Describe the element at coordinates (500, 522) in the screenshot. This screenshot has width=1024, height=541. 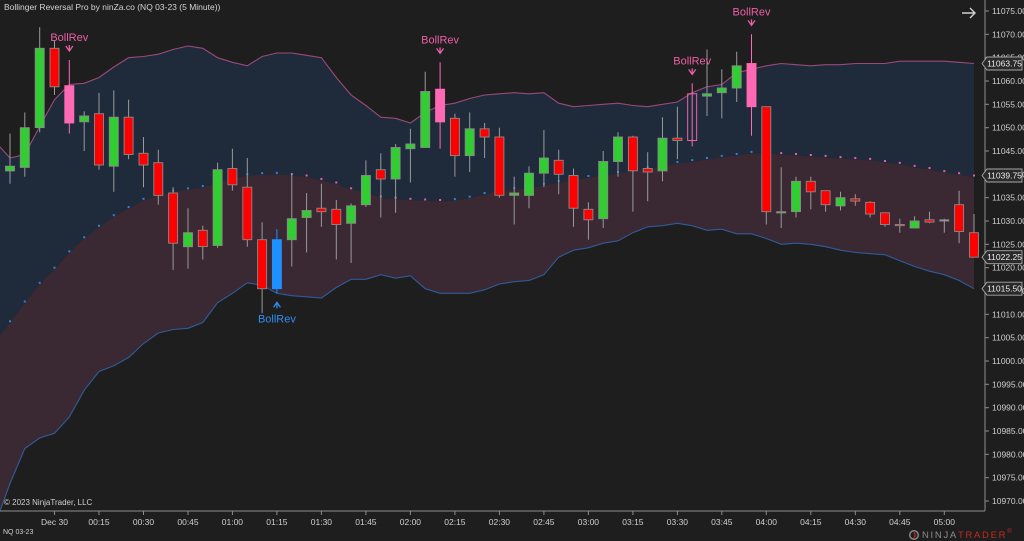
I see `time-tick-label: 02:30` at that location.